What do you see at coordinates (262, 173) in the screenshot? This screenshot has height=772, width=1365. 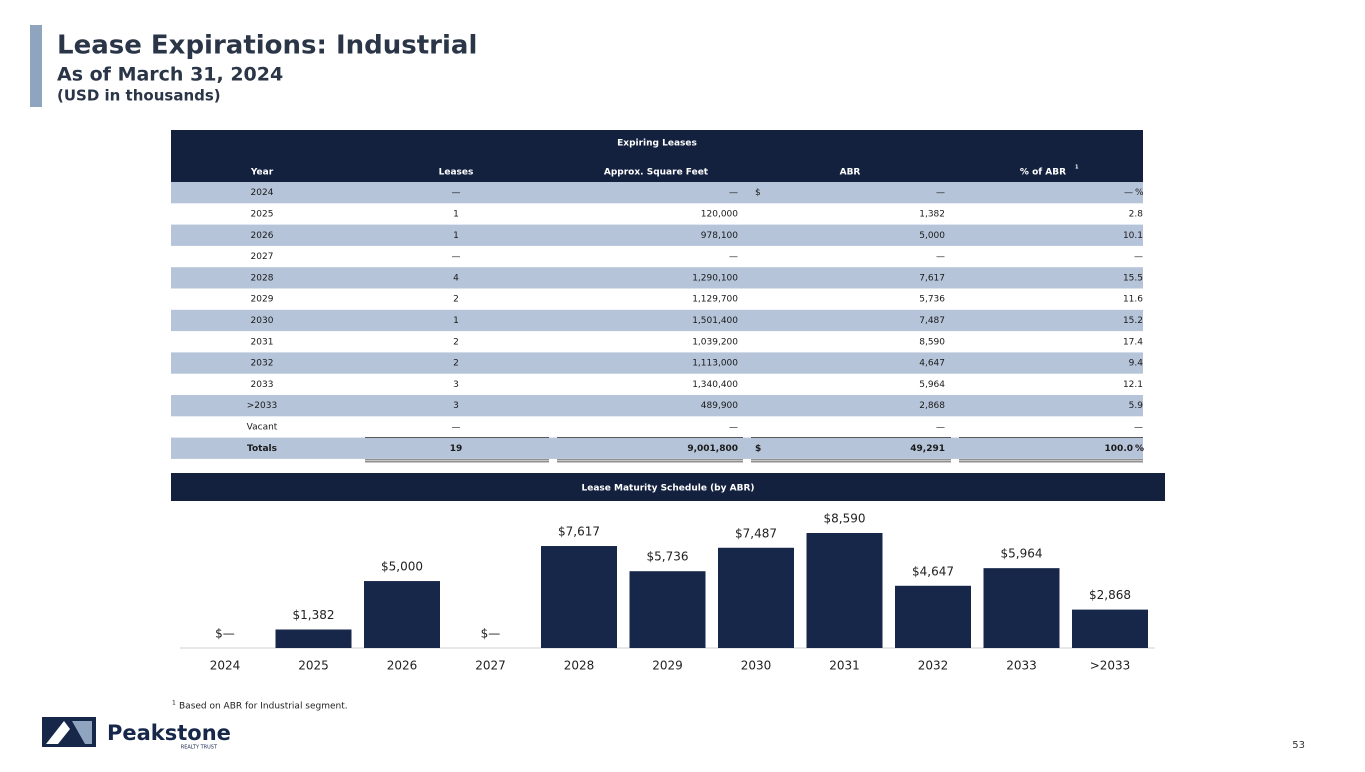 I see `column-header: Year` at bounding box center [262, 173].